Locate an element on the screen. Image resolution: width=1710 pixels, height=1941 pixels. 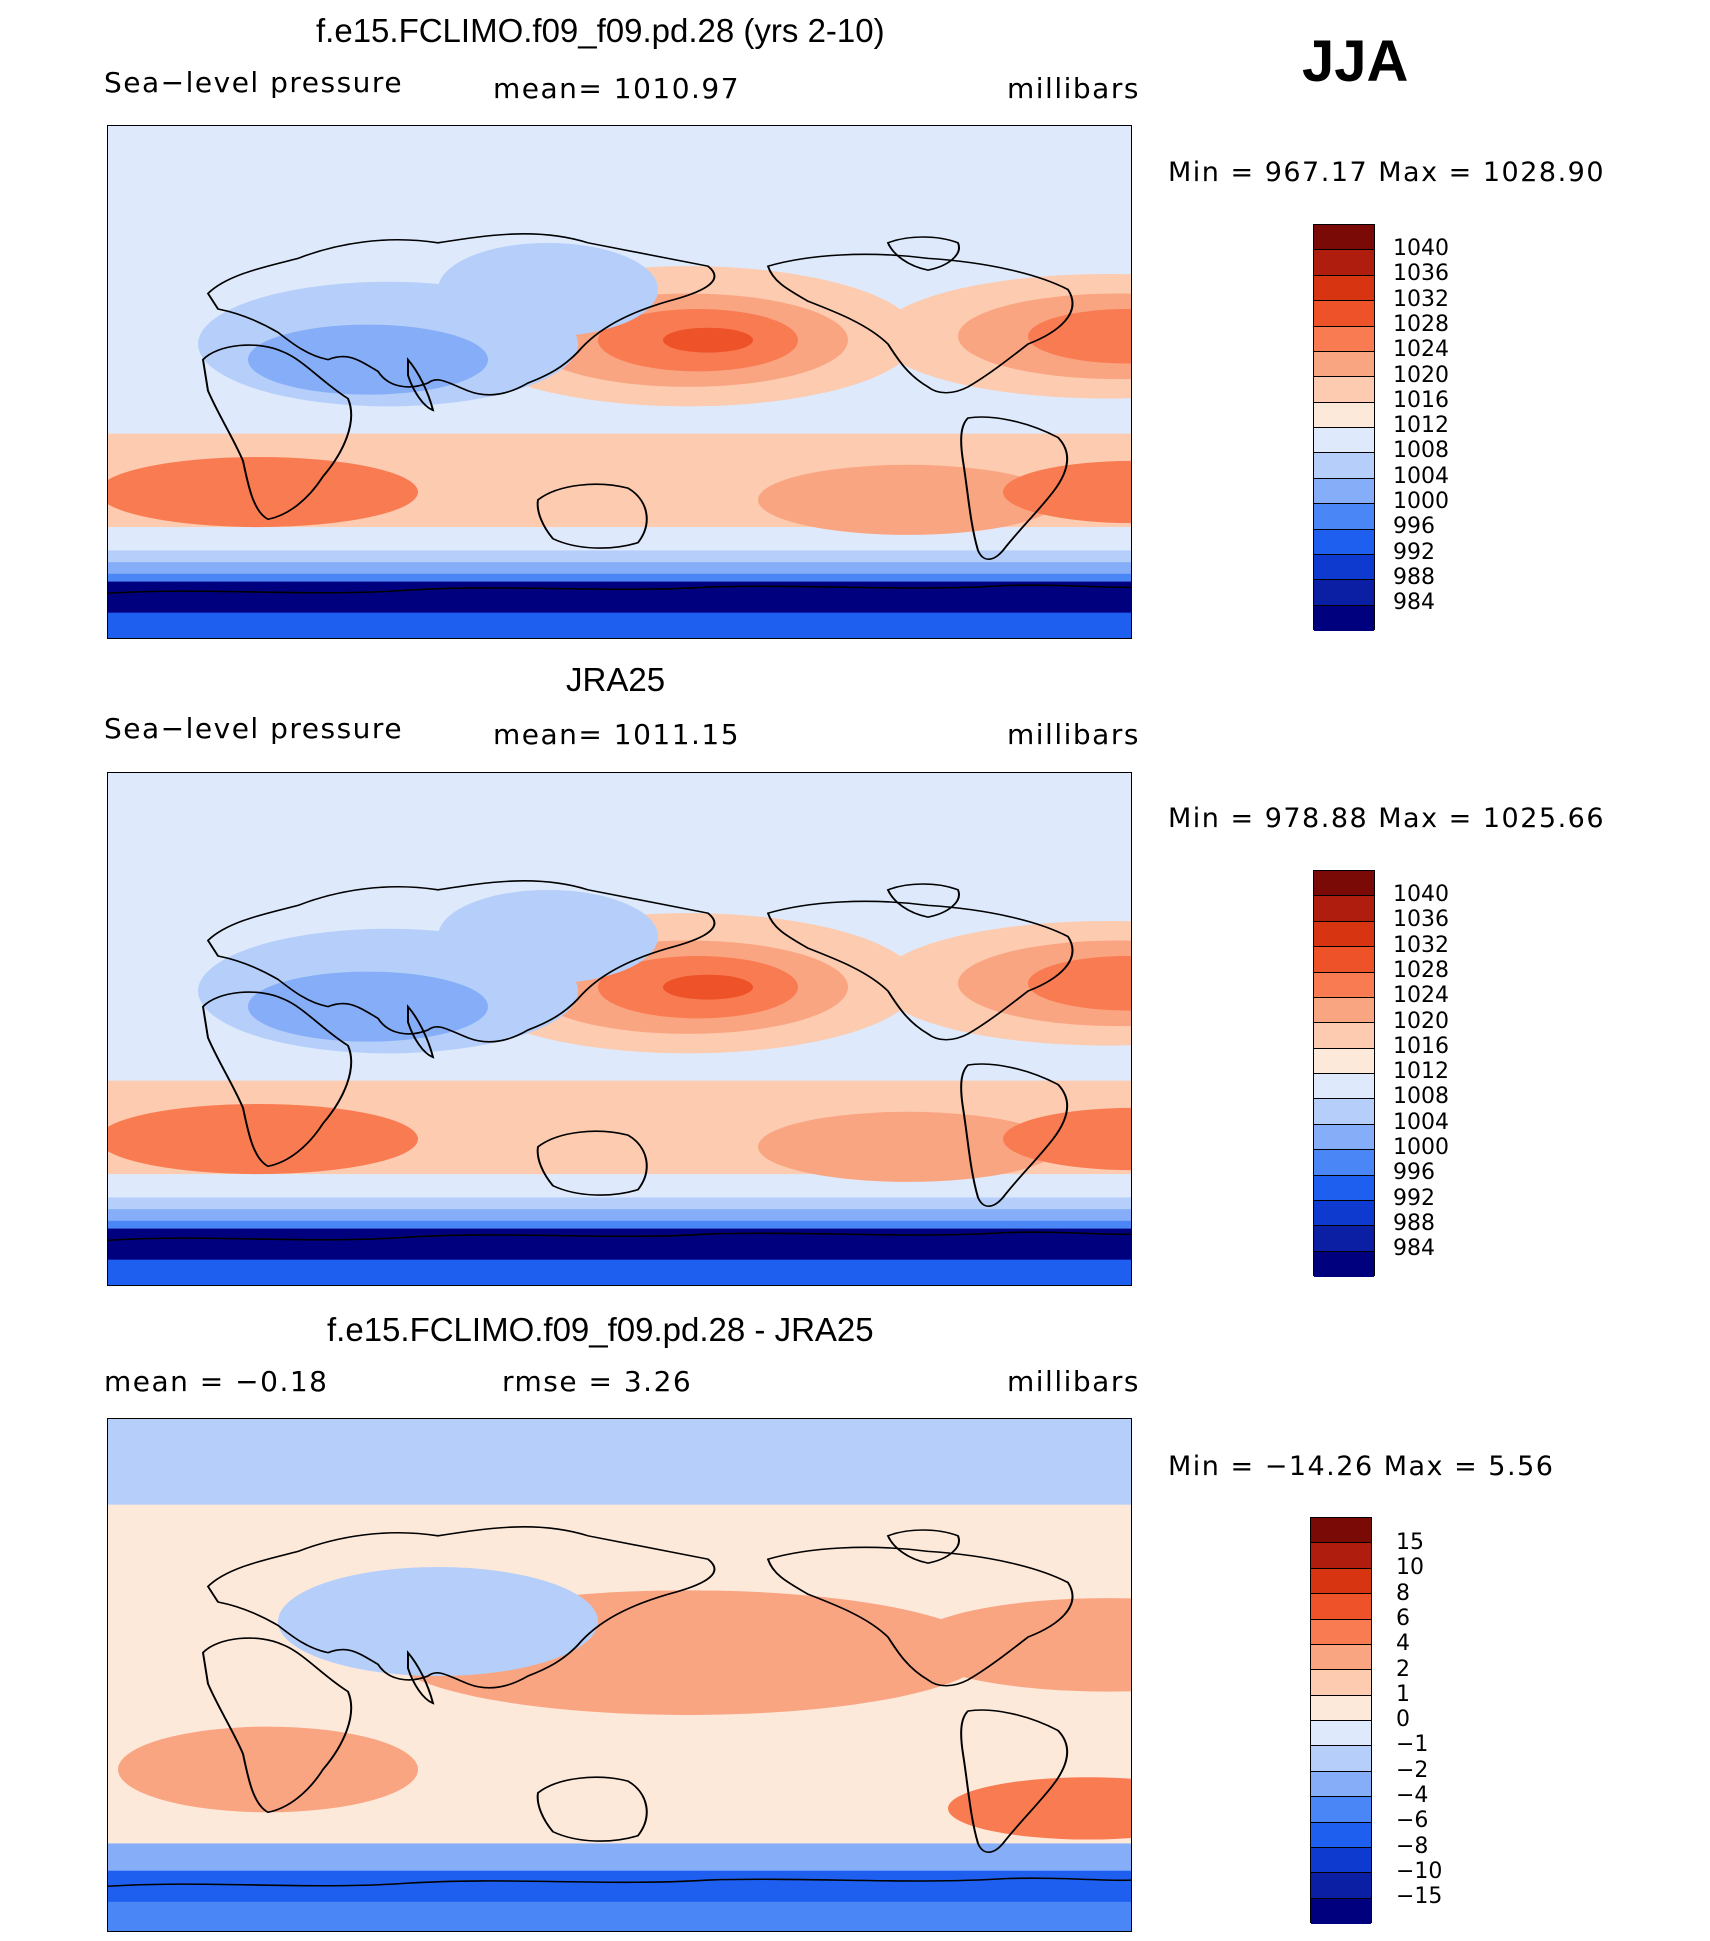
panel-3-colorbar is located at coordinates (1341, 1720).